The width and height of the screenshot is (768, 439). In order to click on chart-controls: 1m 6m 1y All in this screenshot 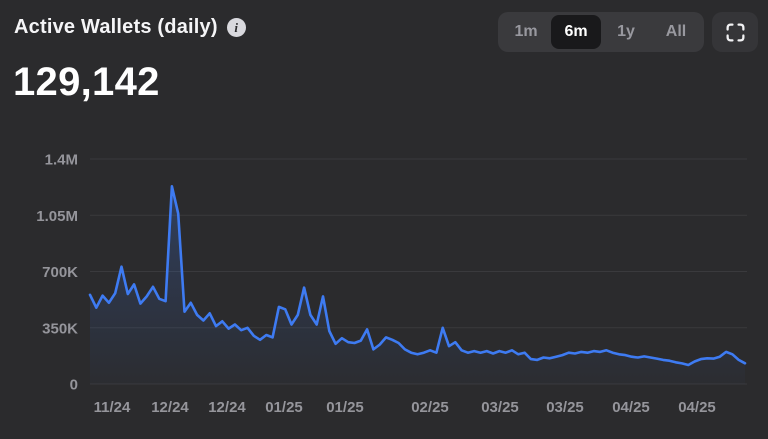, I will do `click(628, 32)`.